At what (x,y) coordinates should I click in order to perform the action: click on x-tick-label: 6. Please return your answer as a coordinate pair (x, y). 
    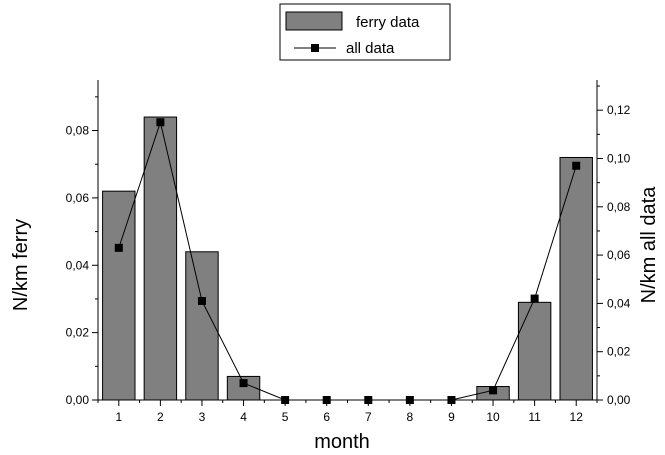
    Looking at the image, I should click on (326, 417).